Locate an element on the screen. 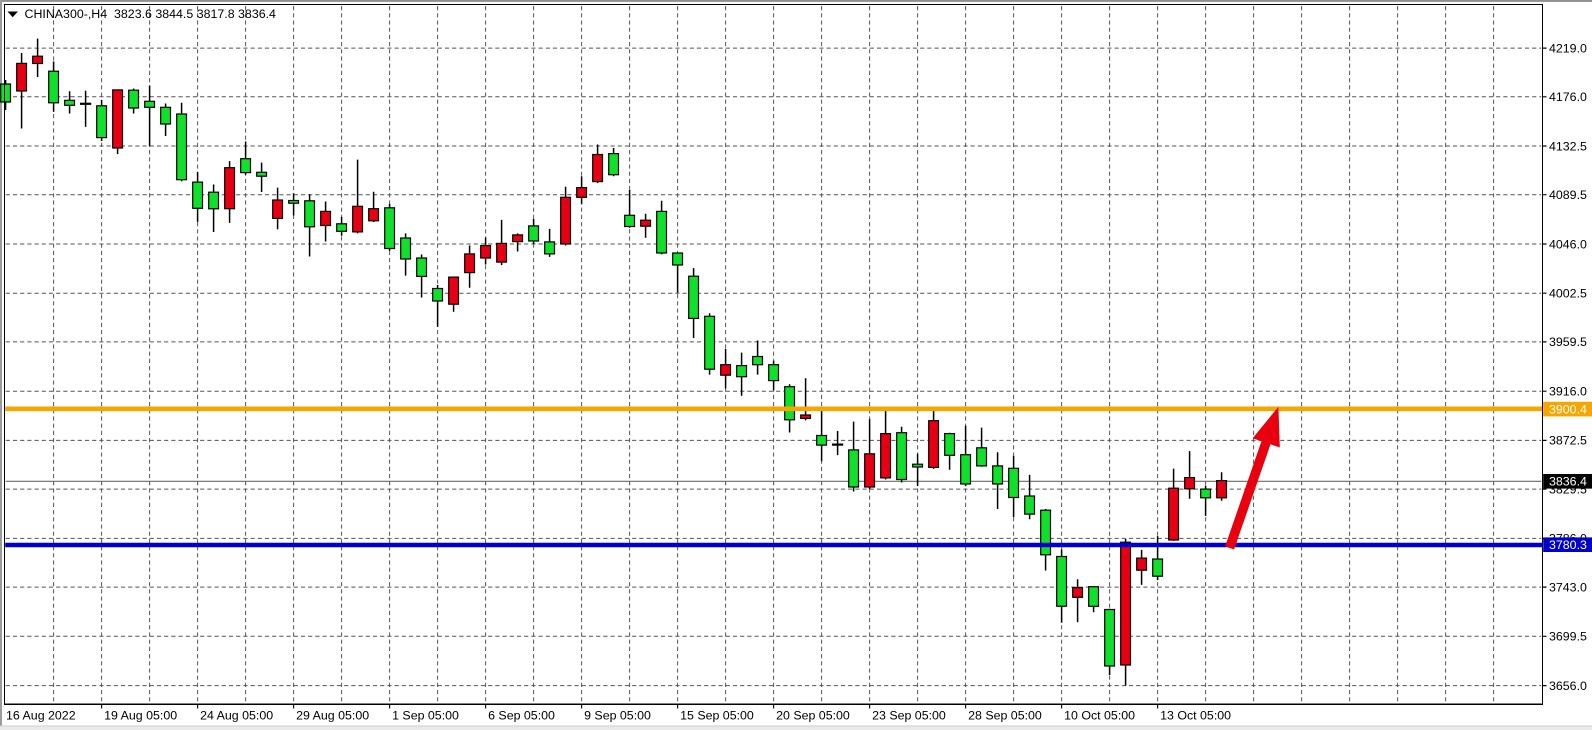 The height and width of the screenshot is (730, 1592). svg-text: 28 Sep 05:00 is located at coordinates (1005, 716).